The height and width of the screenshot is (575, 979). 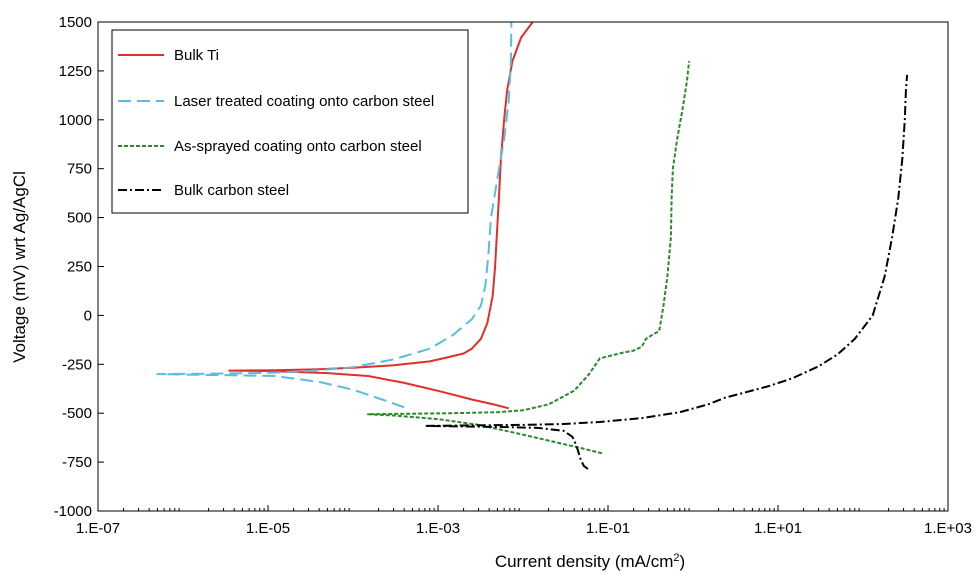 I want to click on y-axis-title: Voltage (mV) wrt Ag/AgCl, so click(x=19, y=267).